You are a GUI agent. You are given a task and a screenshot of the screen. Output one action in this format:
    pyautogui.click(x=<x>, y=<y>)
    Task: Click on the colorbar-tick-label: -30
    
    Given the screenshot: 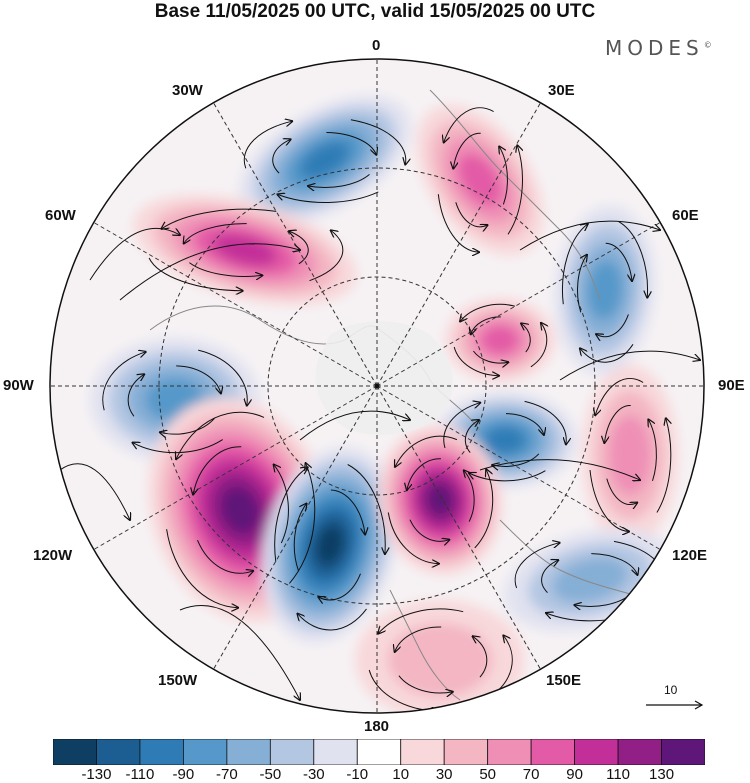 What is the action you would take?
    pyautogui.click(x=313, y=774)
    